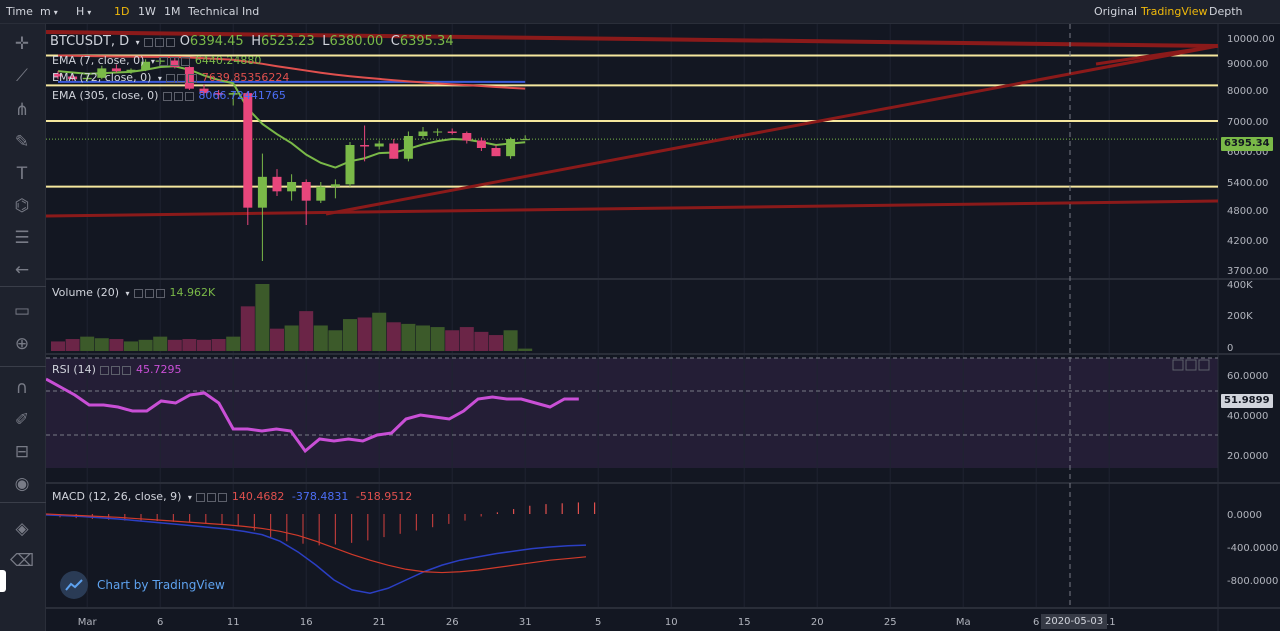 The width and height of the screenshot is (1280, 631). Describe the element at coordinates (84, 11) in the screenshot. I see `topbar-h-button: H ▾` at that location.